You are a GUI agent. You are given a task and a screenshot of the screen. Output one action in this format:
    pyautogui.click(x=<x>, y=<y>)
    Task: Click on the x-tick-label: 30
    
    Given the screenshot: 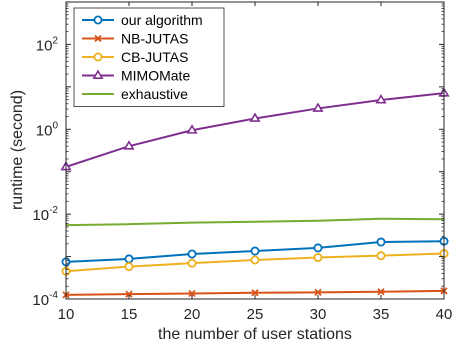 What is the action you would take?
    pyautogui.click(x=318, y=314)
    